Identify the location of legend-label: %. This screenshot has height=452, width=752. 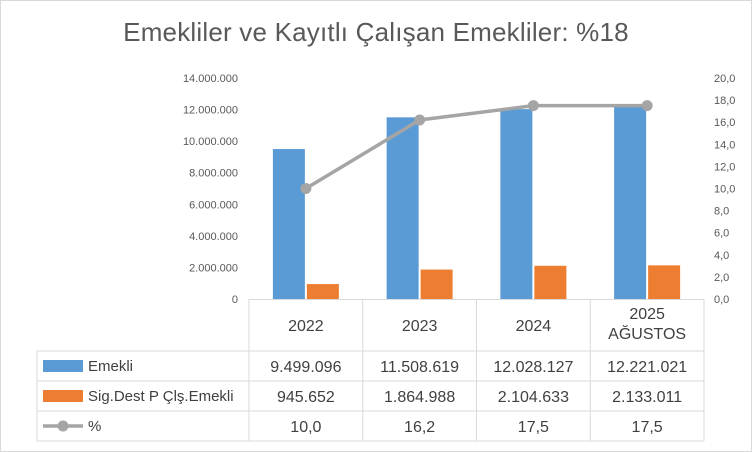
(94, 426).